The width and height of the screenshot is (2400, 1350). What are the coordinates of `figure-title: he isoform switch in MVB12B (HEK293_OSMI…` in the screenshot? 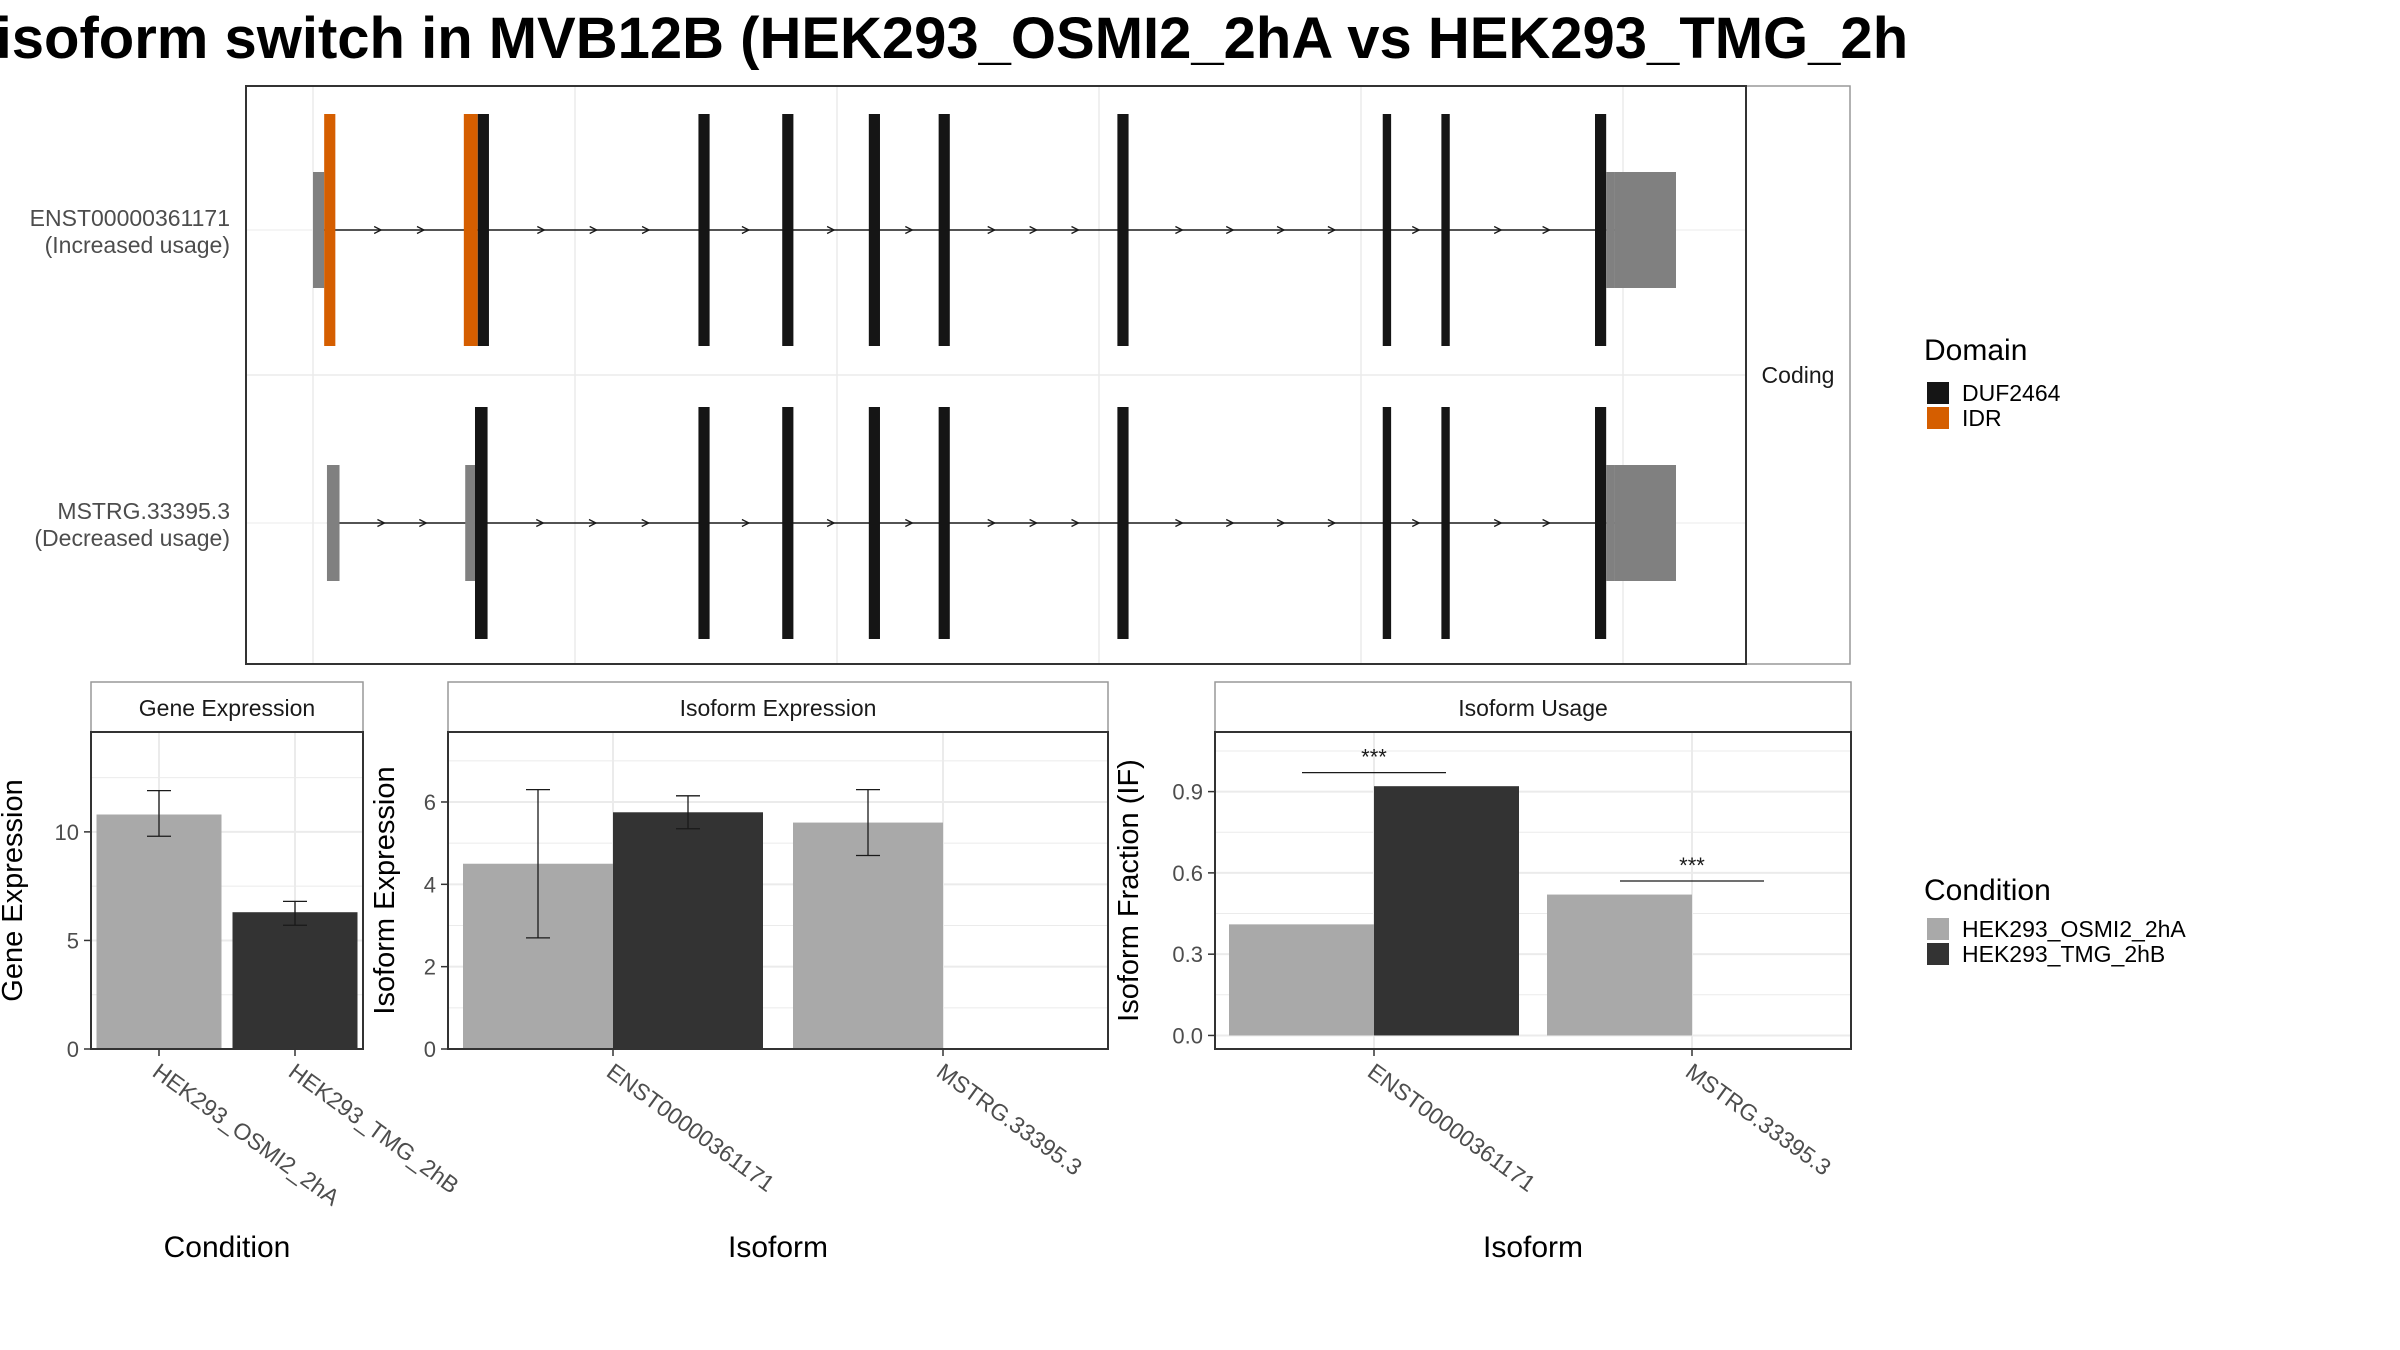 It's located at (954, 38).